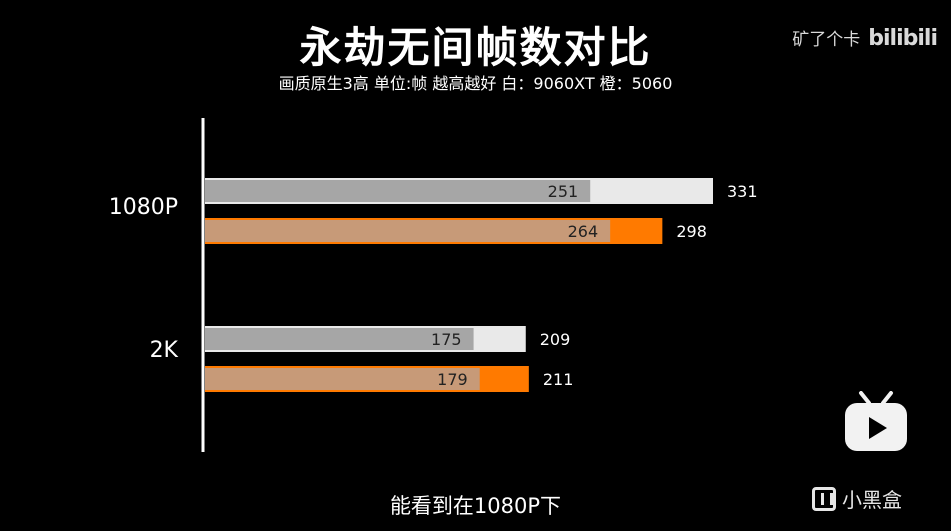  What do you see at coordinates (872, 500) in the screenshot?
I see `corner-brand-label: 小黑盒` at bounding box center [872, 500].